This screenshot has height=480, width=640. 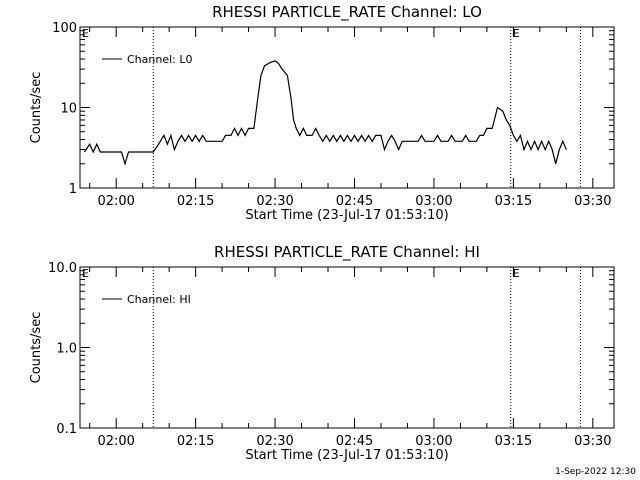 I want to click on chart-title: RHESSI PARTICLE_RATE Channel: HI, so click(x=347, y=252).